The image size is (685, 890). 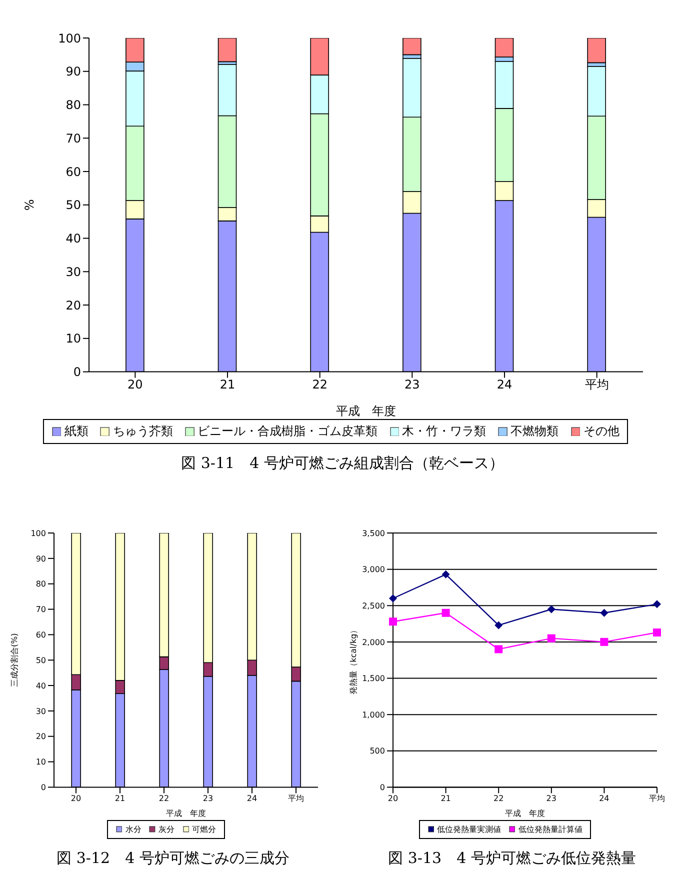 What do you see at coordinates (342, 463) in the screenshot?
I see `caption: 図 3-11 4 号炉可燃ごみ組成割合（乾ベース）` at bounding box center [342, 463].